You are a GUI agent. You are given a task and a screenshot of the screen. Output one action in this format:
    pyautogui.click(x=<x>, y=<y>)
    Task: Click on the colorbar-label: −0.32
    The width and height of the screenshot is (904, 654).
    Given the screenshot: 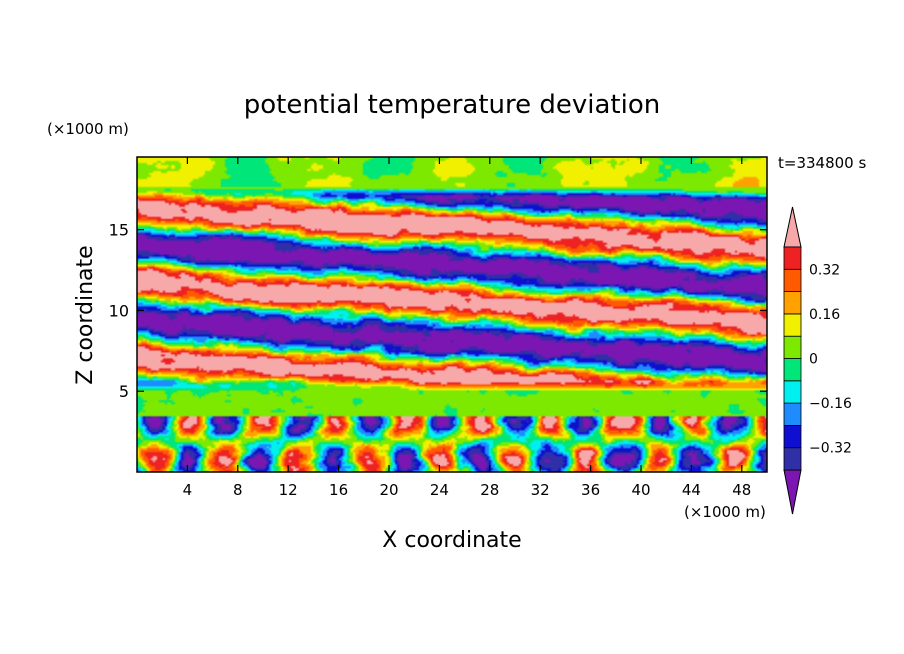 What is the action you would take?
    pyautogui.click(x=830, y=449)
    